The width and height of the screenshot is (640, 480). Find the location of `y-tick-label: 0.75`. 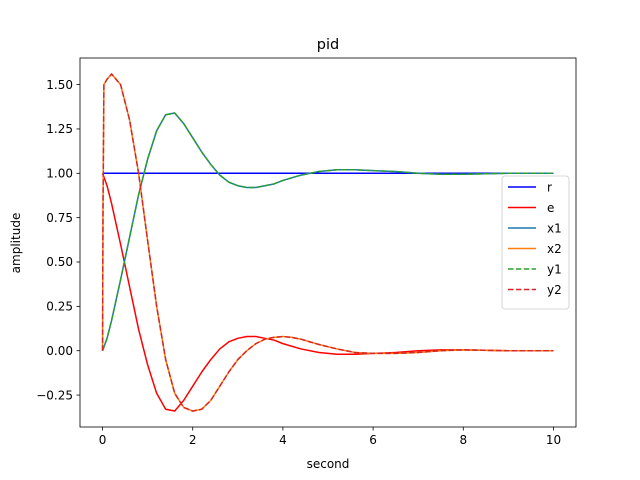

y-tick-label: 0.75 is located at coordinates (59, 218).